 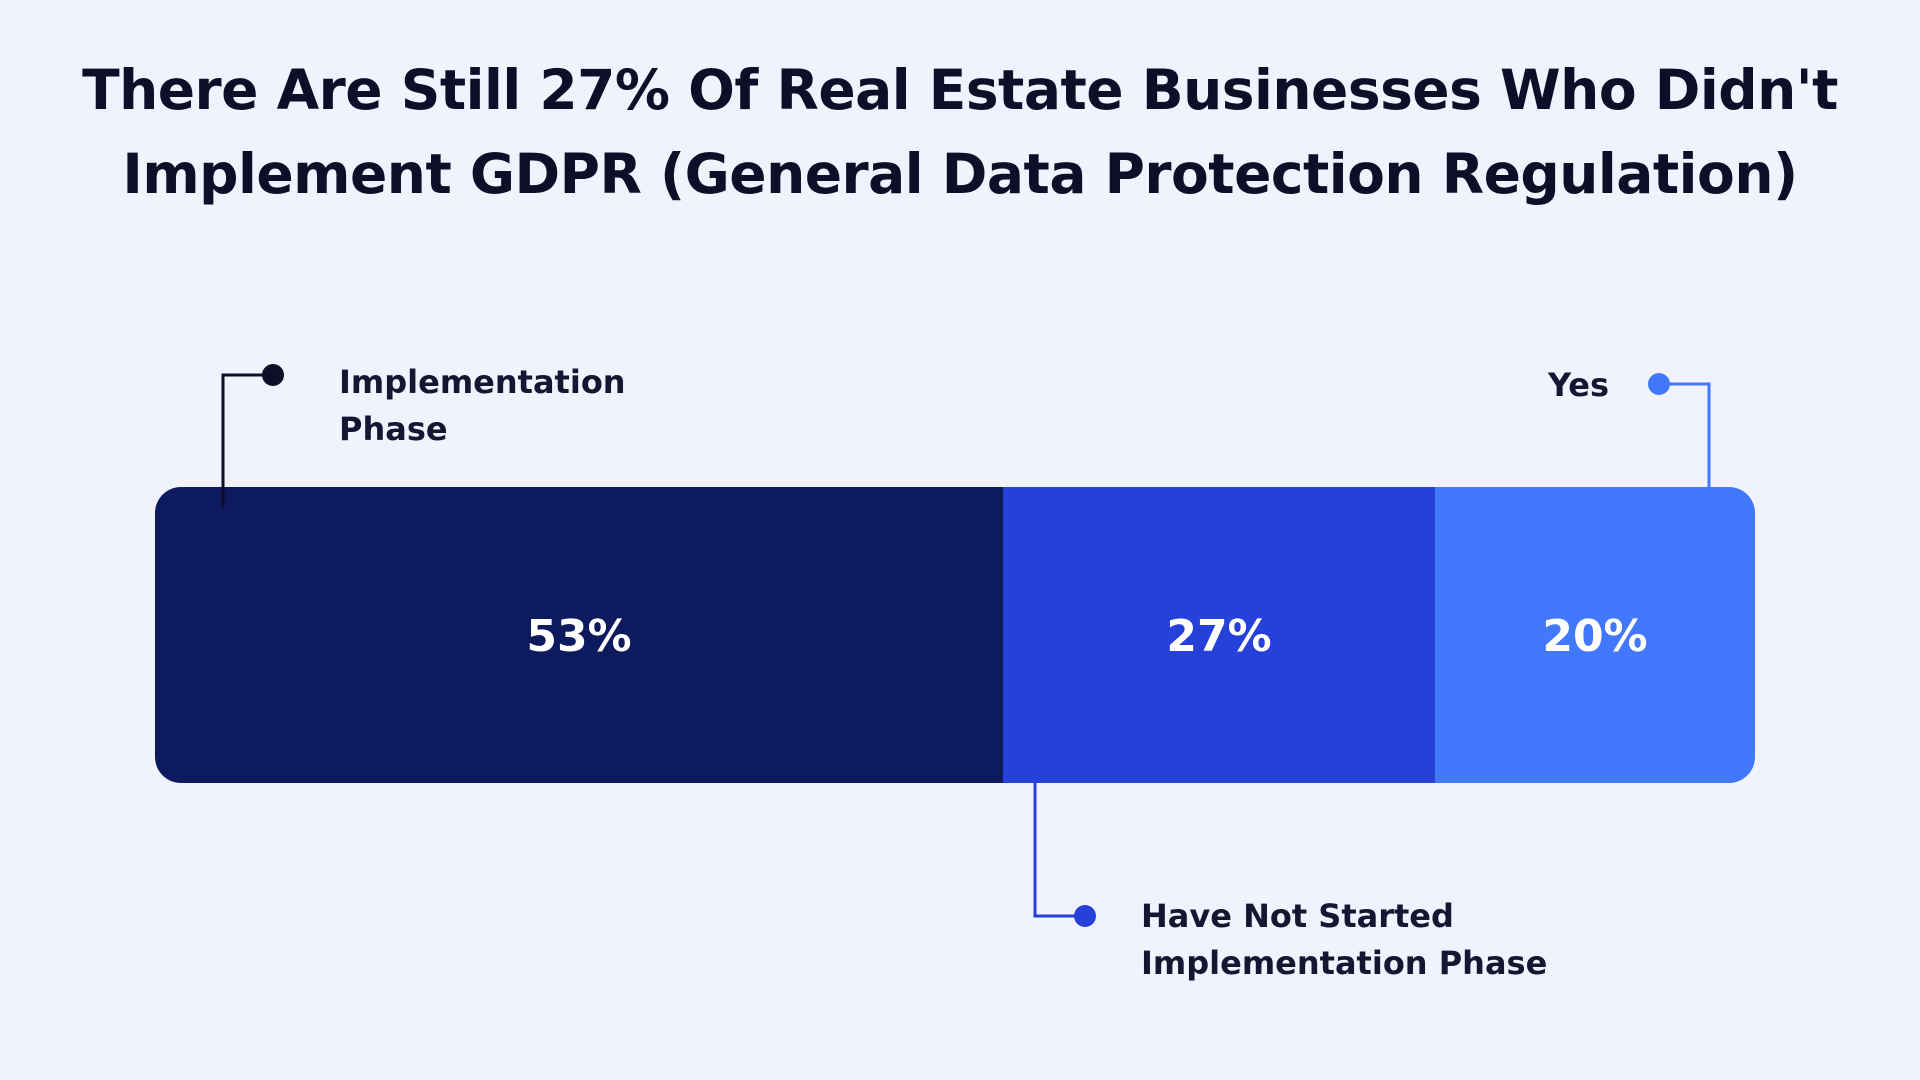 I want to click on data-label-implementation-phase: 53%, so click(x=578, y=636).